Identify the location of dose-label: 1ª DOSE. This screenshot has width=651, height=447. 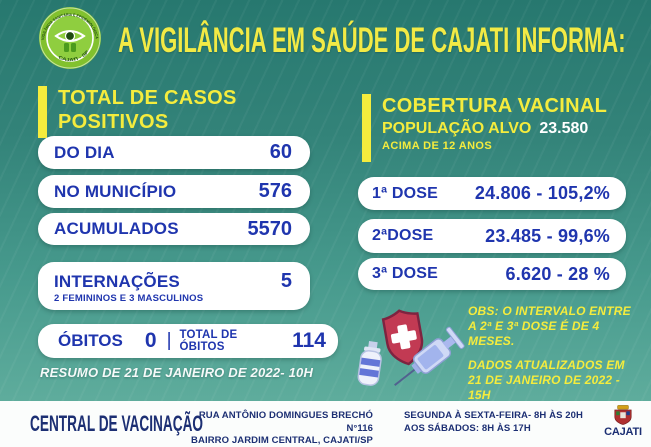
(405, 193).